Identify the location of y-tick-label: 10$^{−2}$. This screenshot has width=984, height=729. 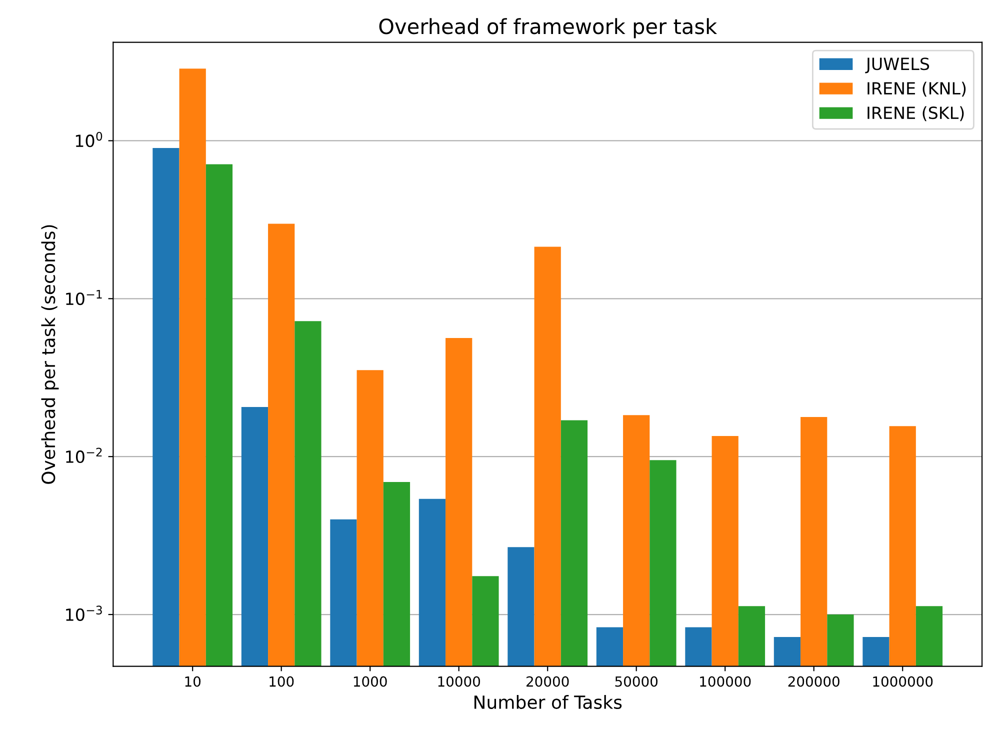
(84, 456).